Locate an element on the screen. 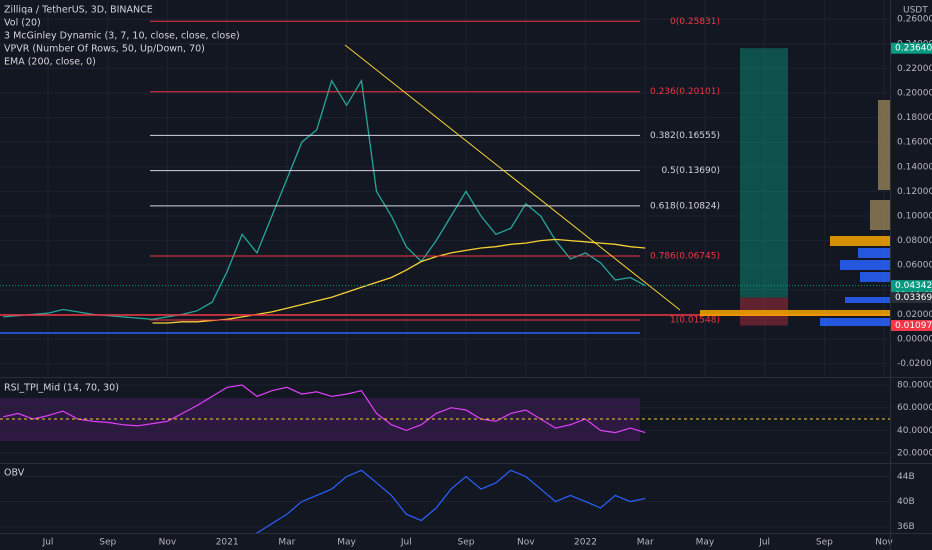 This screenshot has width=932, height=550. price-badge-label: 0.23640 is located at coordinates (913, 49).